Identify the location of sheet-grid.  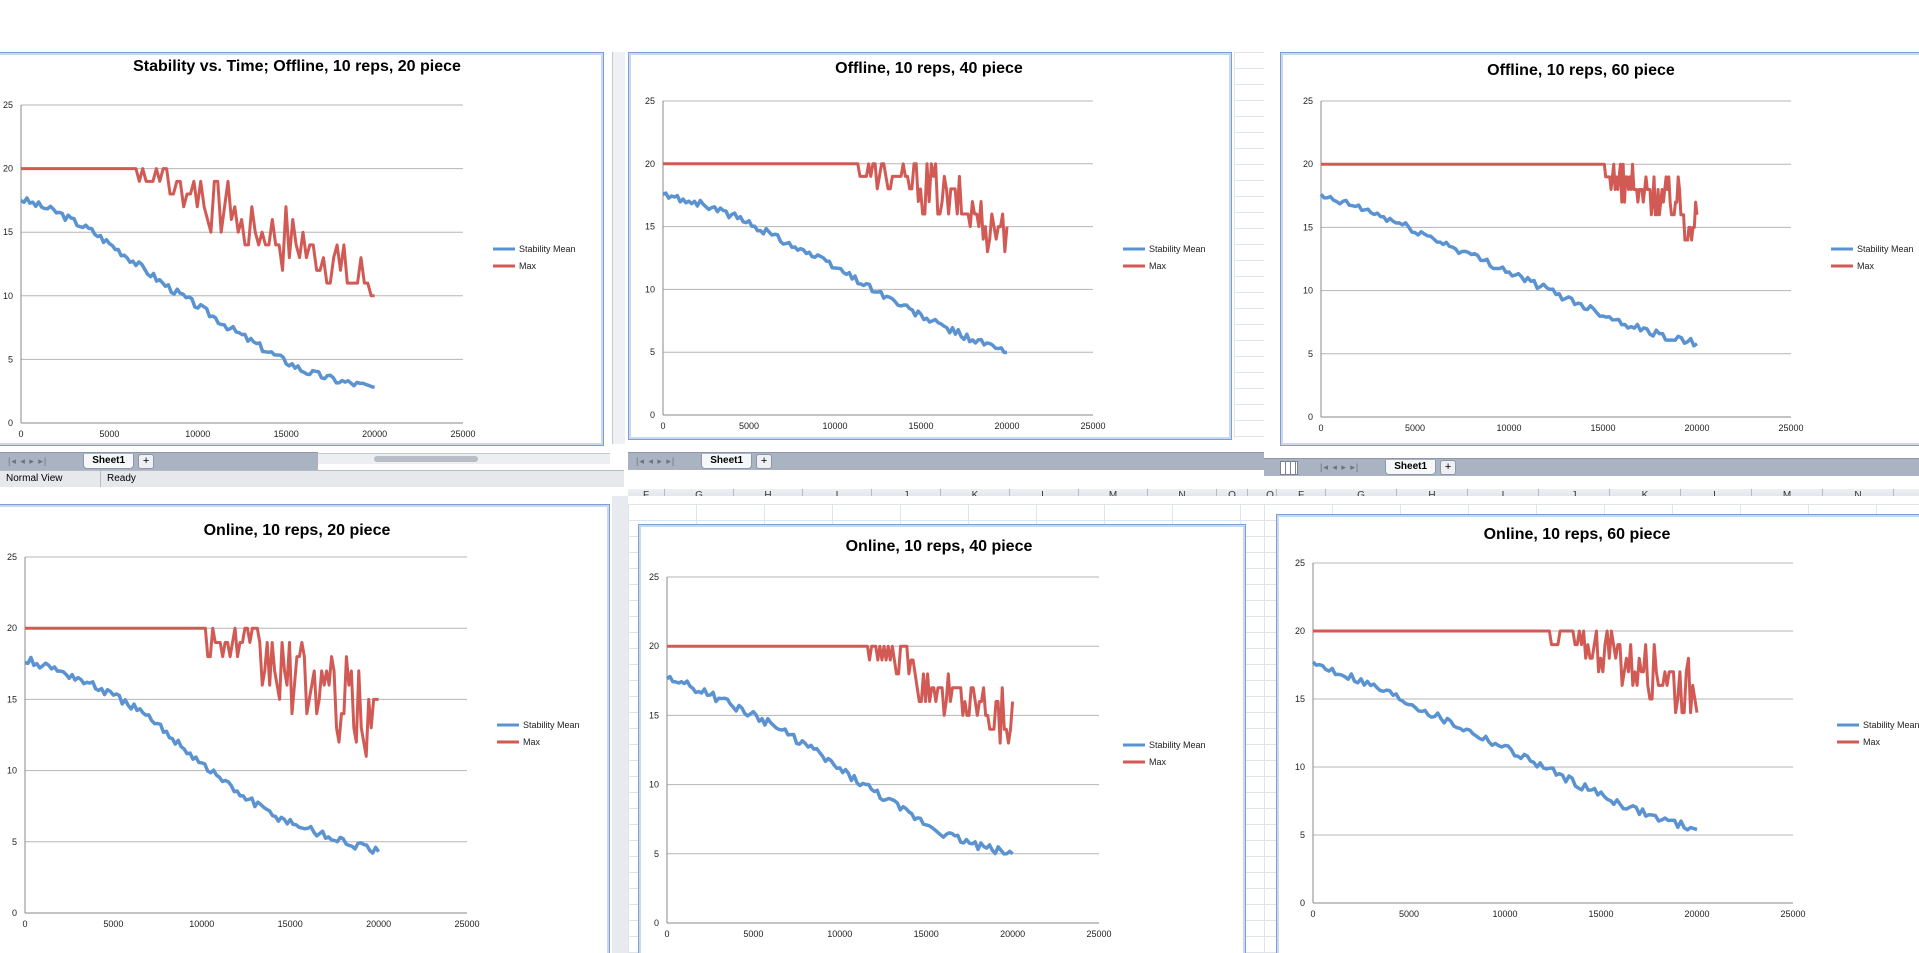
(1249, 245).